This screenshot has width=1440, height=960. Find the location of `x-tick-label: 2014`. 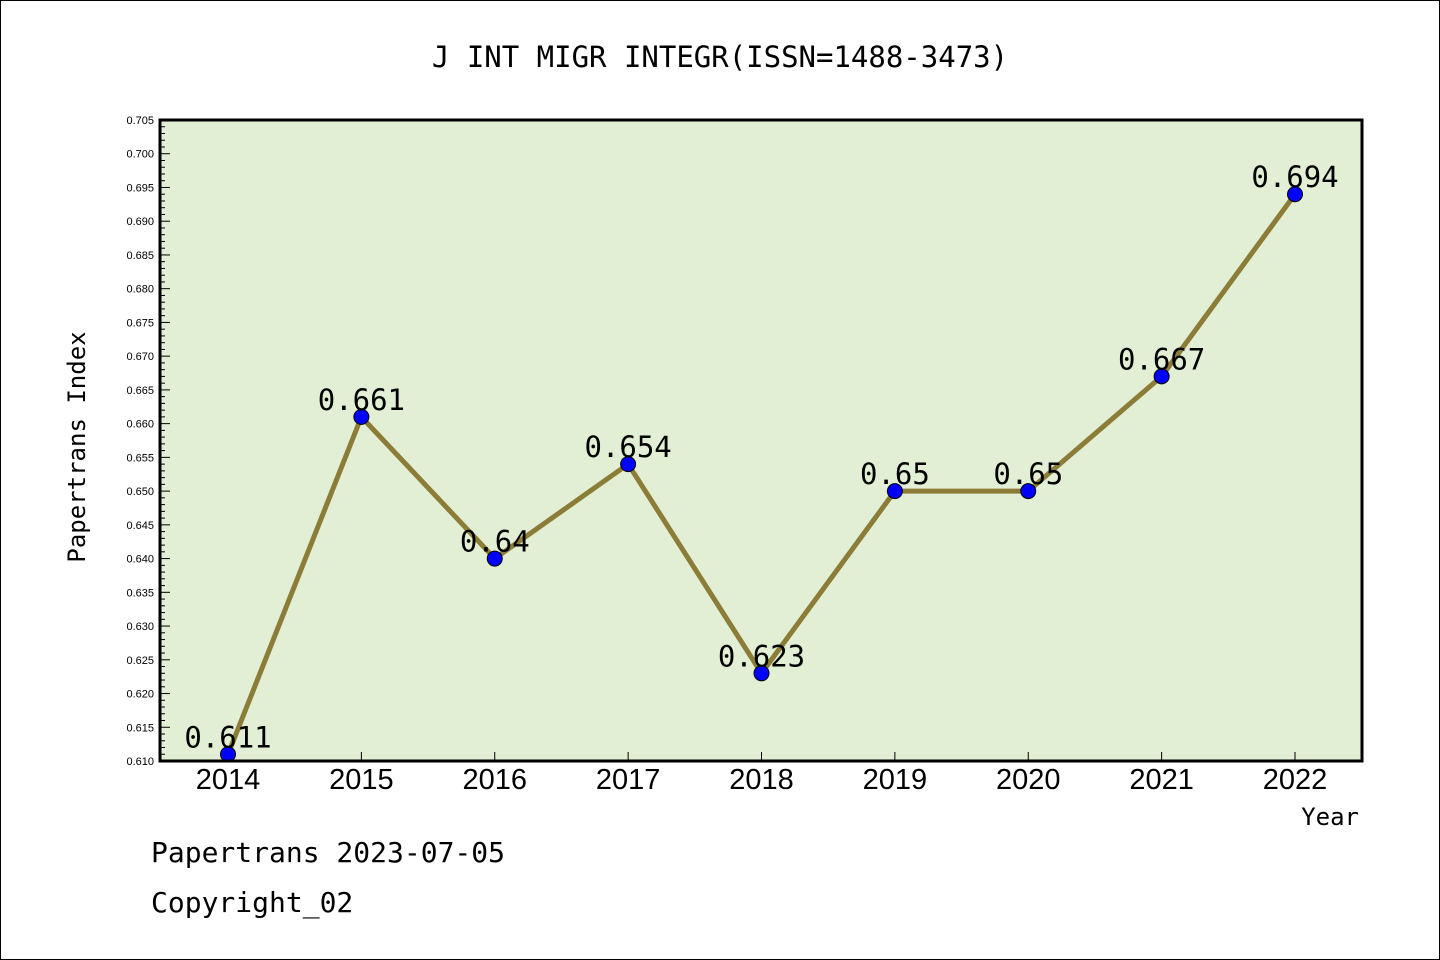

x-tick-label: 2014 is located at coordinates (228, 780).